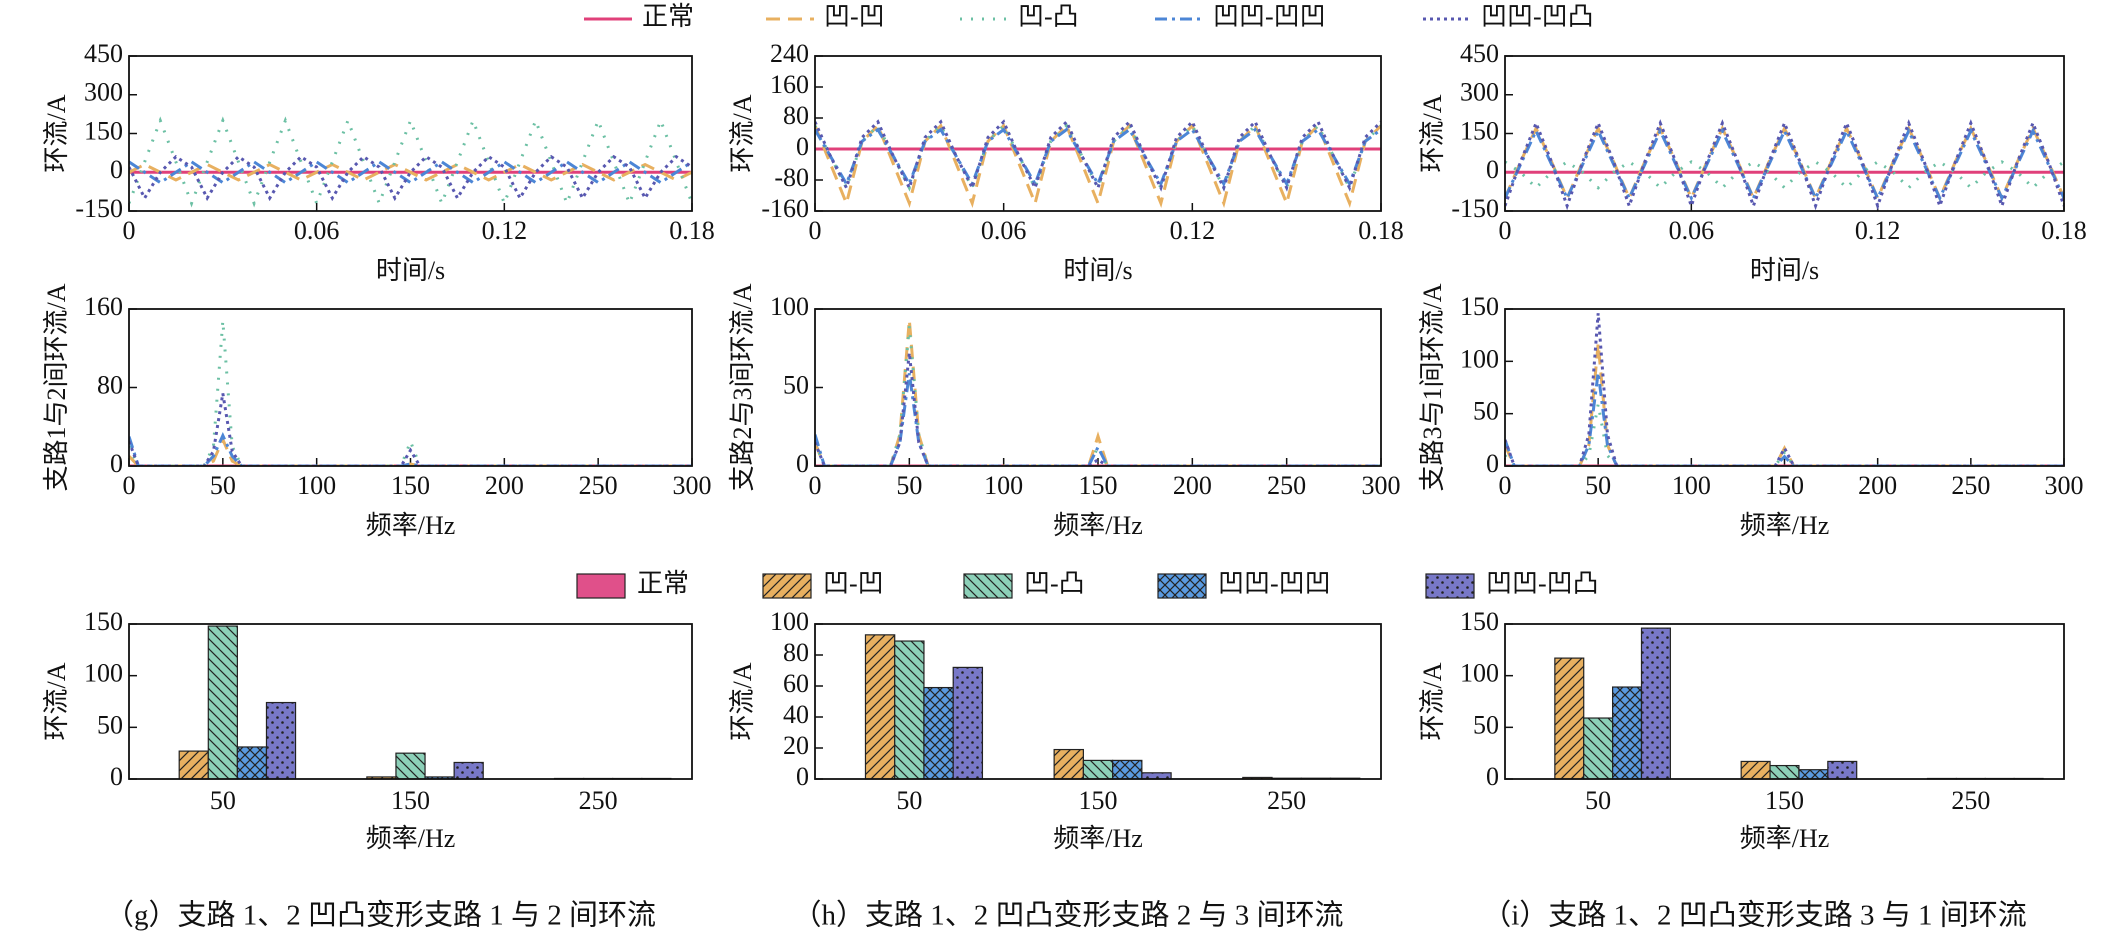 This screenshot has width=2106, height=937. I want to click on legend-label: 凹-凹, so click(854, 16).